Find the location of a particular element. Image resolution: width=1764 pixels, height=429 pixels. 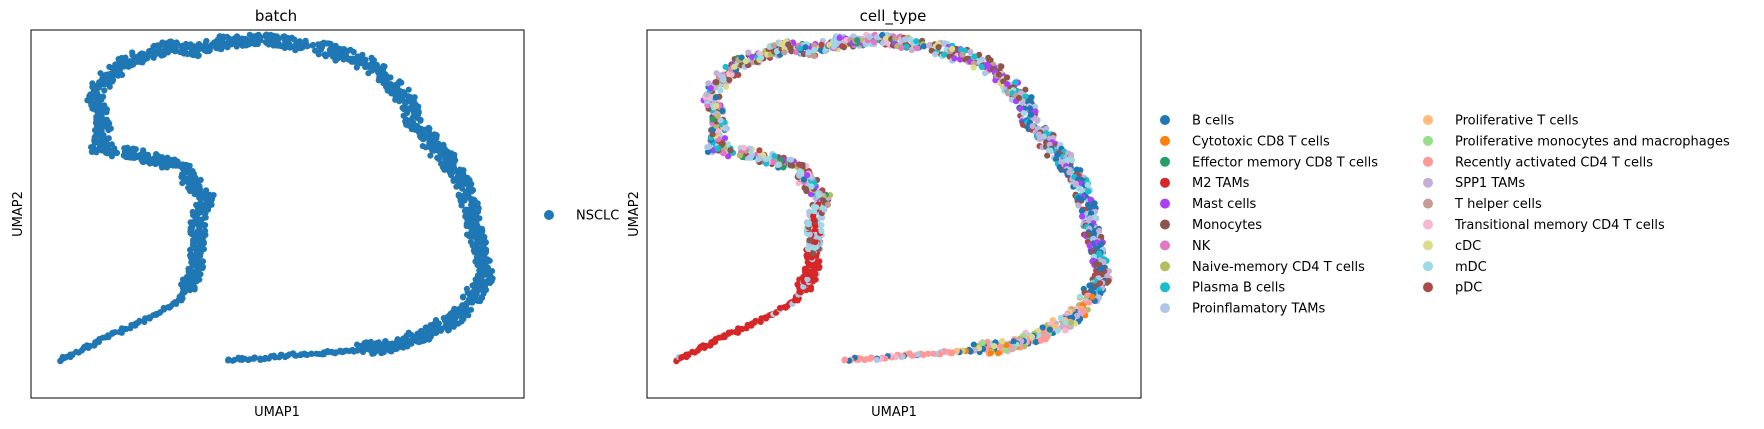

chart-title-batch: batch is located at coordinates (276, 16).